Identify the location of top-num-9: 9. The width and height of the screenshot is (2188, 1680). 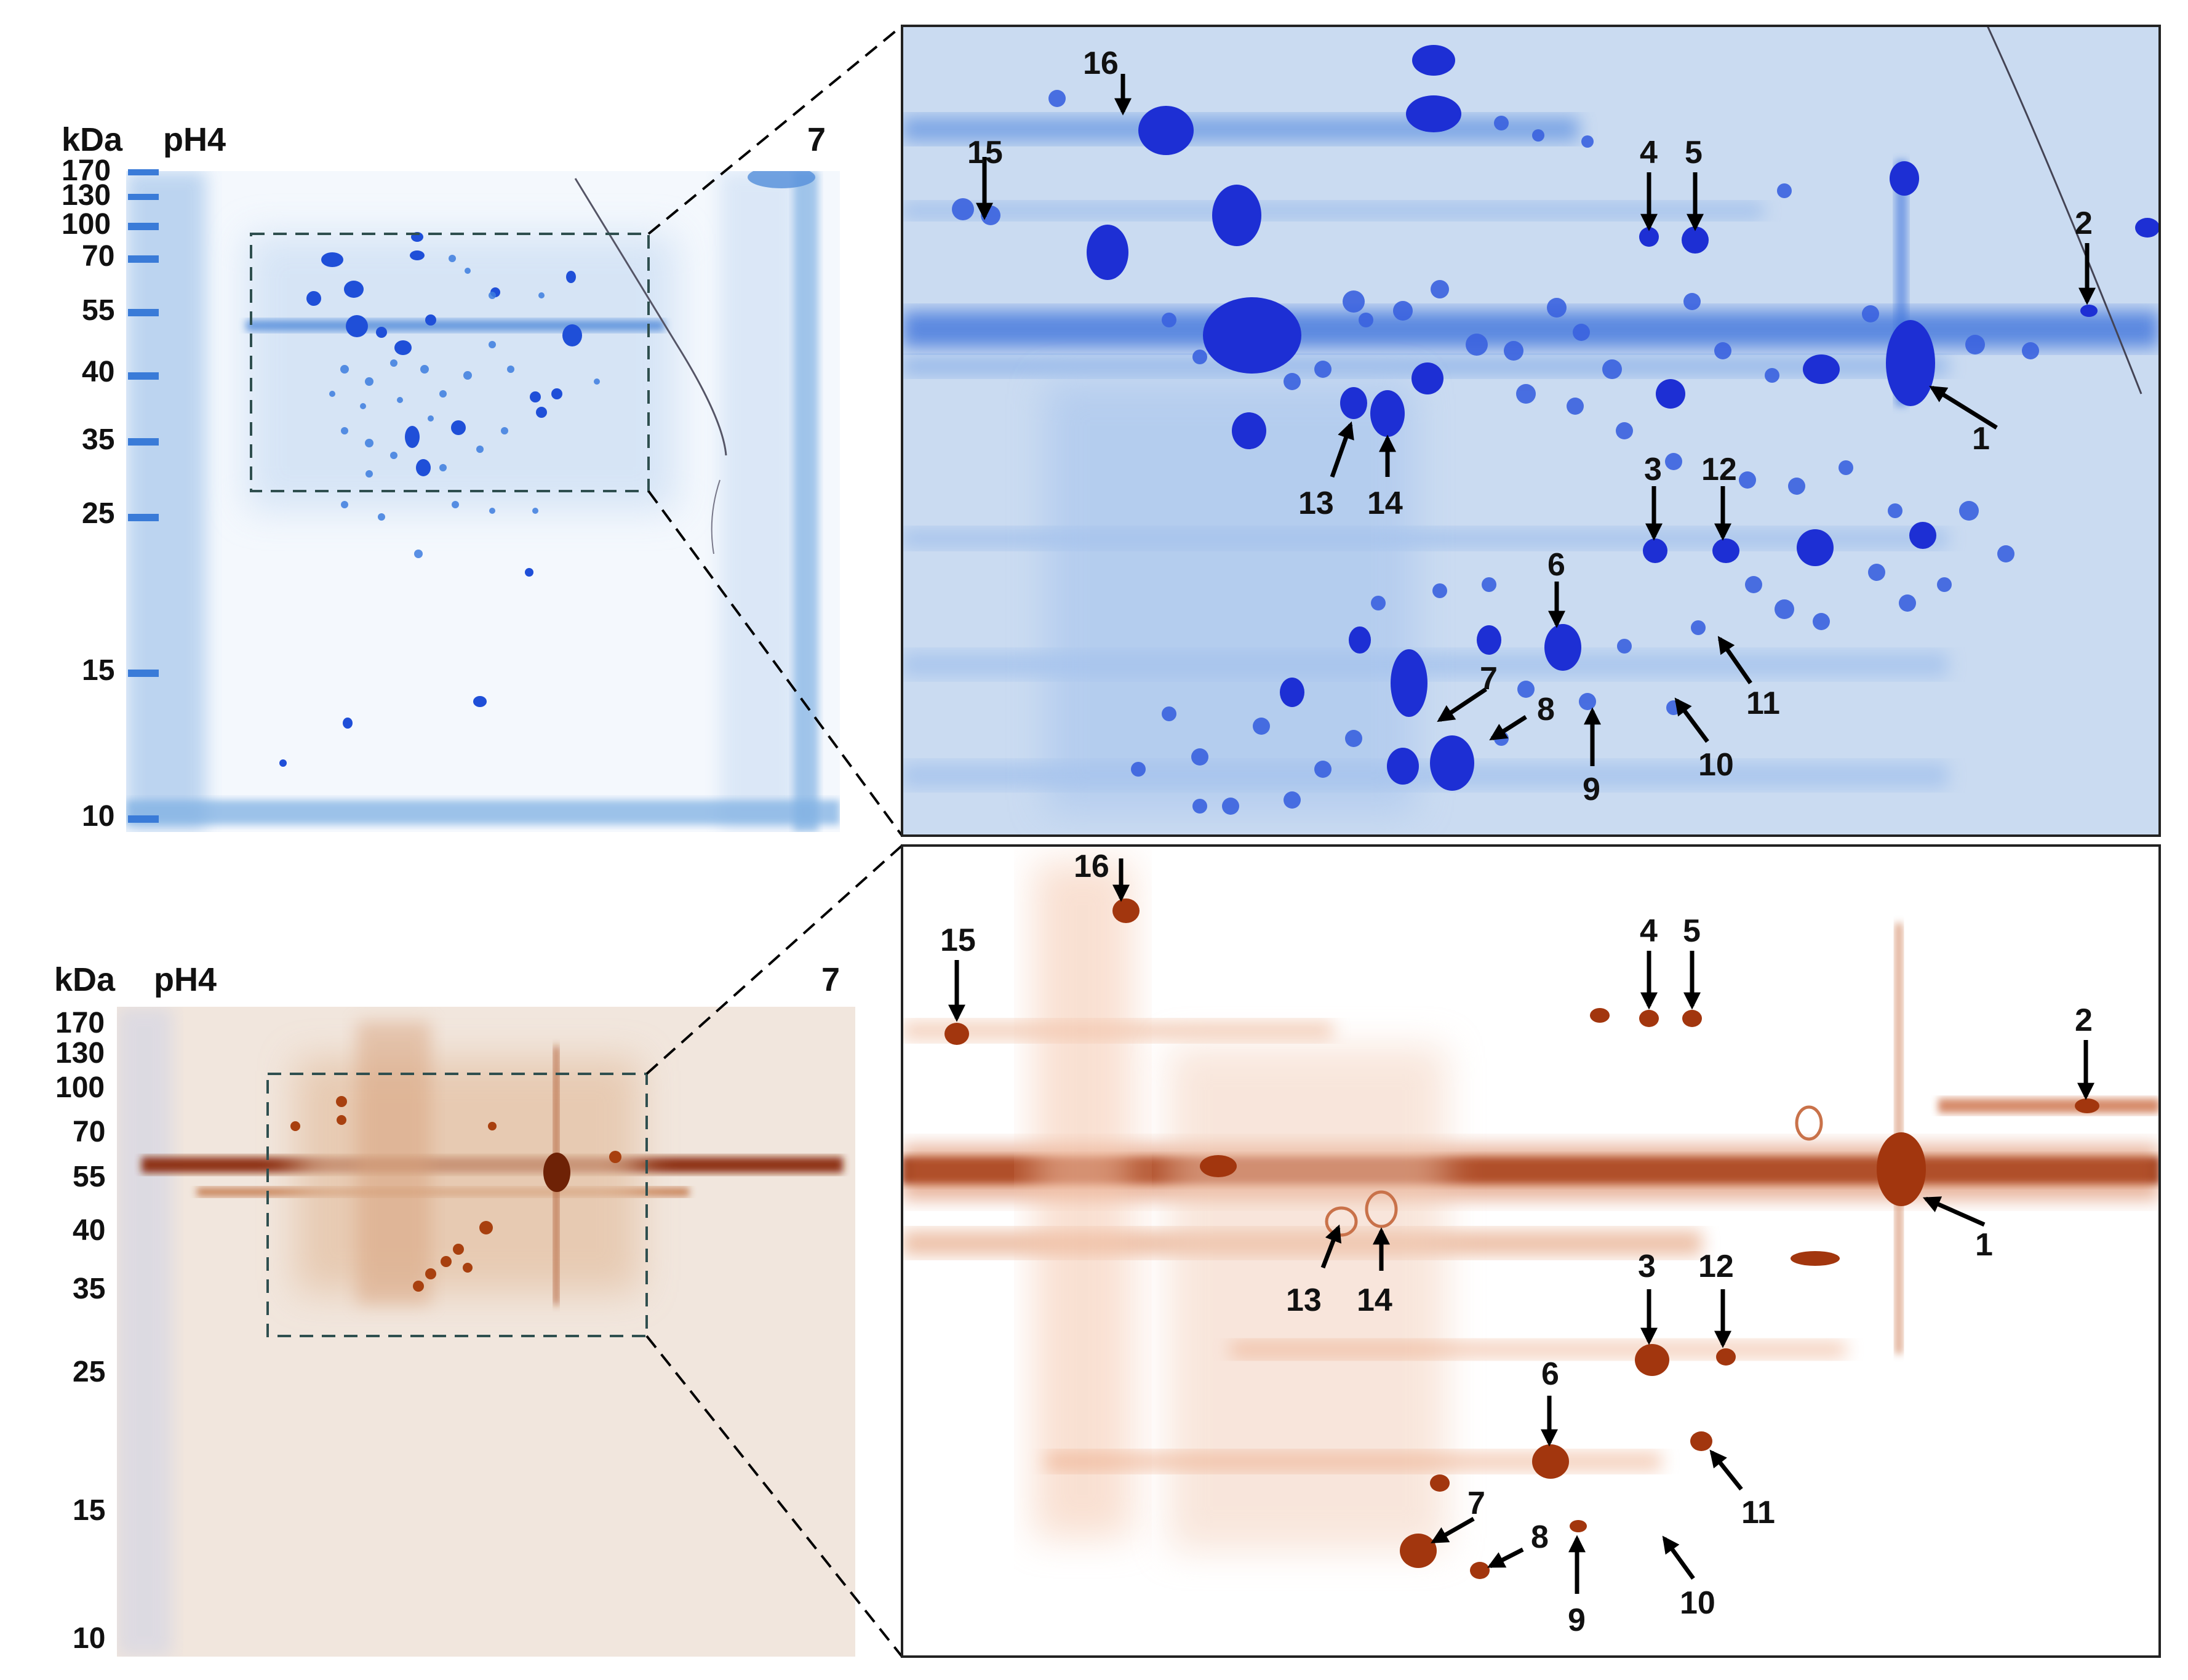
(1591, 789).